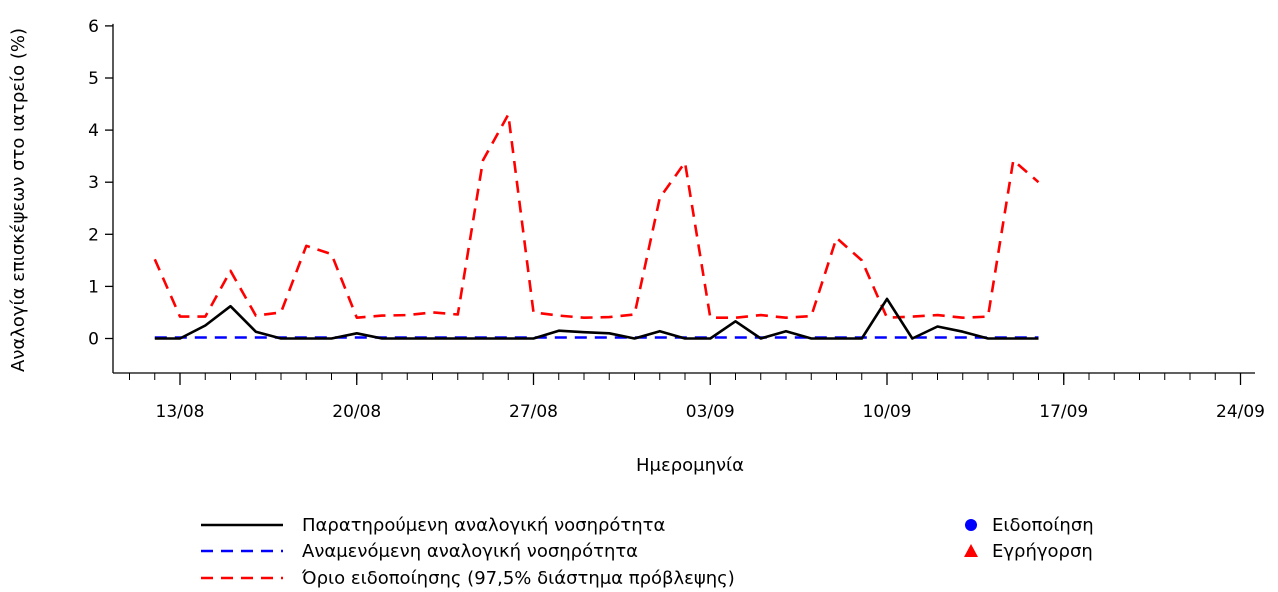 Image resolution: width=1278 pixels, height=592 pixels. What do you see at coordinates (93, 27) in the screenshot?
I see `y-tick-label: 6` at bounding box center [93, 27].